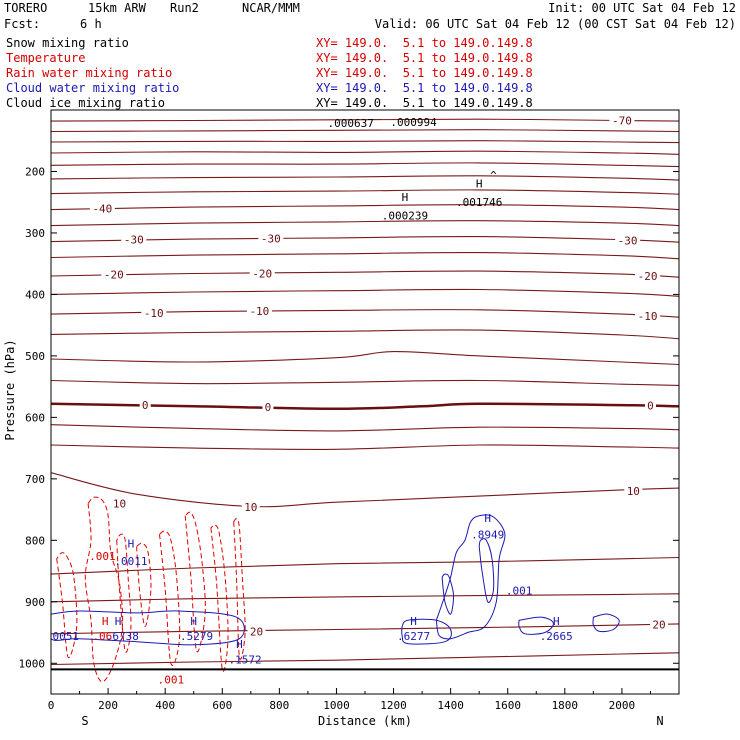  Describe the element at coordinates (424, 58) in the screenshot. I see `legend-temperature-xy: XY= 149.0. 5.1 to 149.0.149.8` at that location.